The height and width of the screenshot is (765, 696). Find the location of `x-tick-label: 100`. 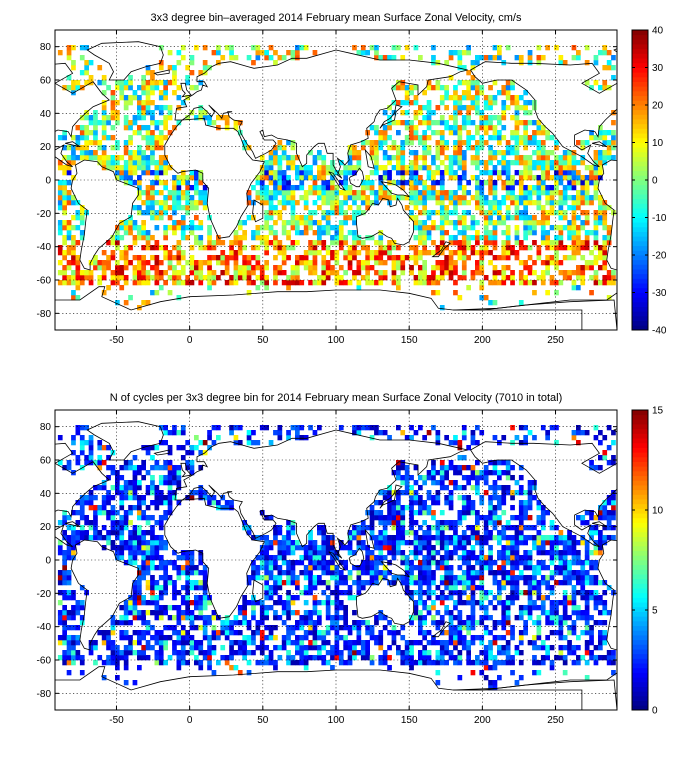

x-tick-label: 100 is located at coordinates (336, 340).